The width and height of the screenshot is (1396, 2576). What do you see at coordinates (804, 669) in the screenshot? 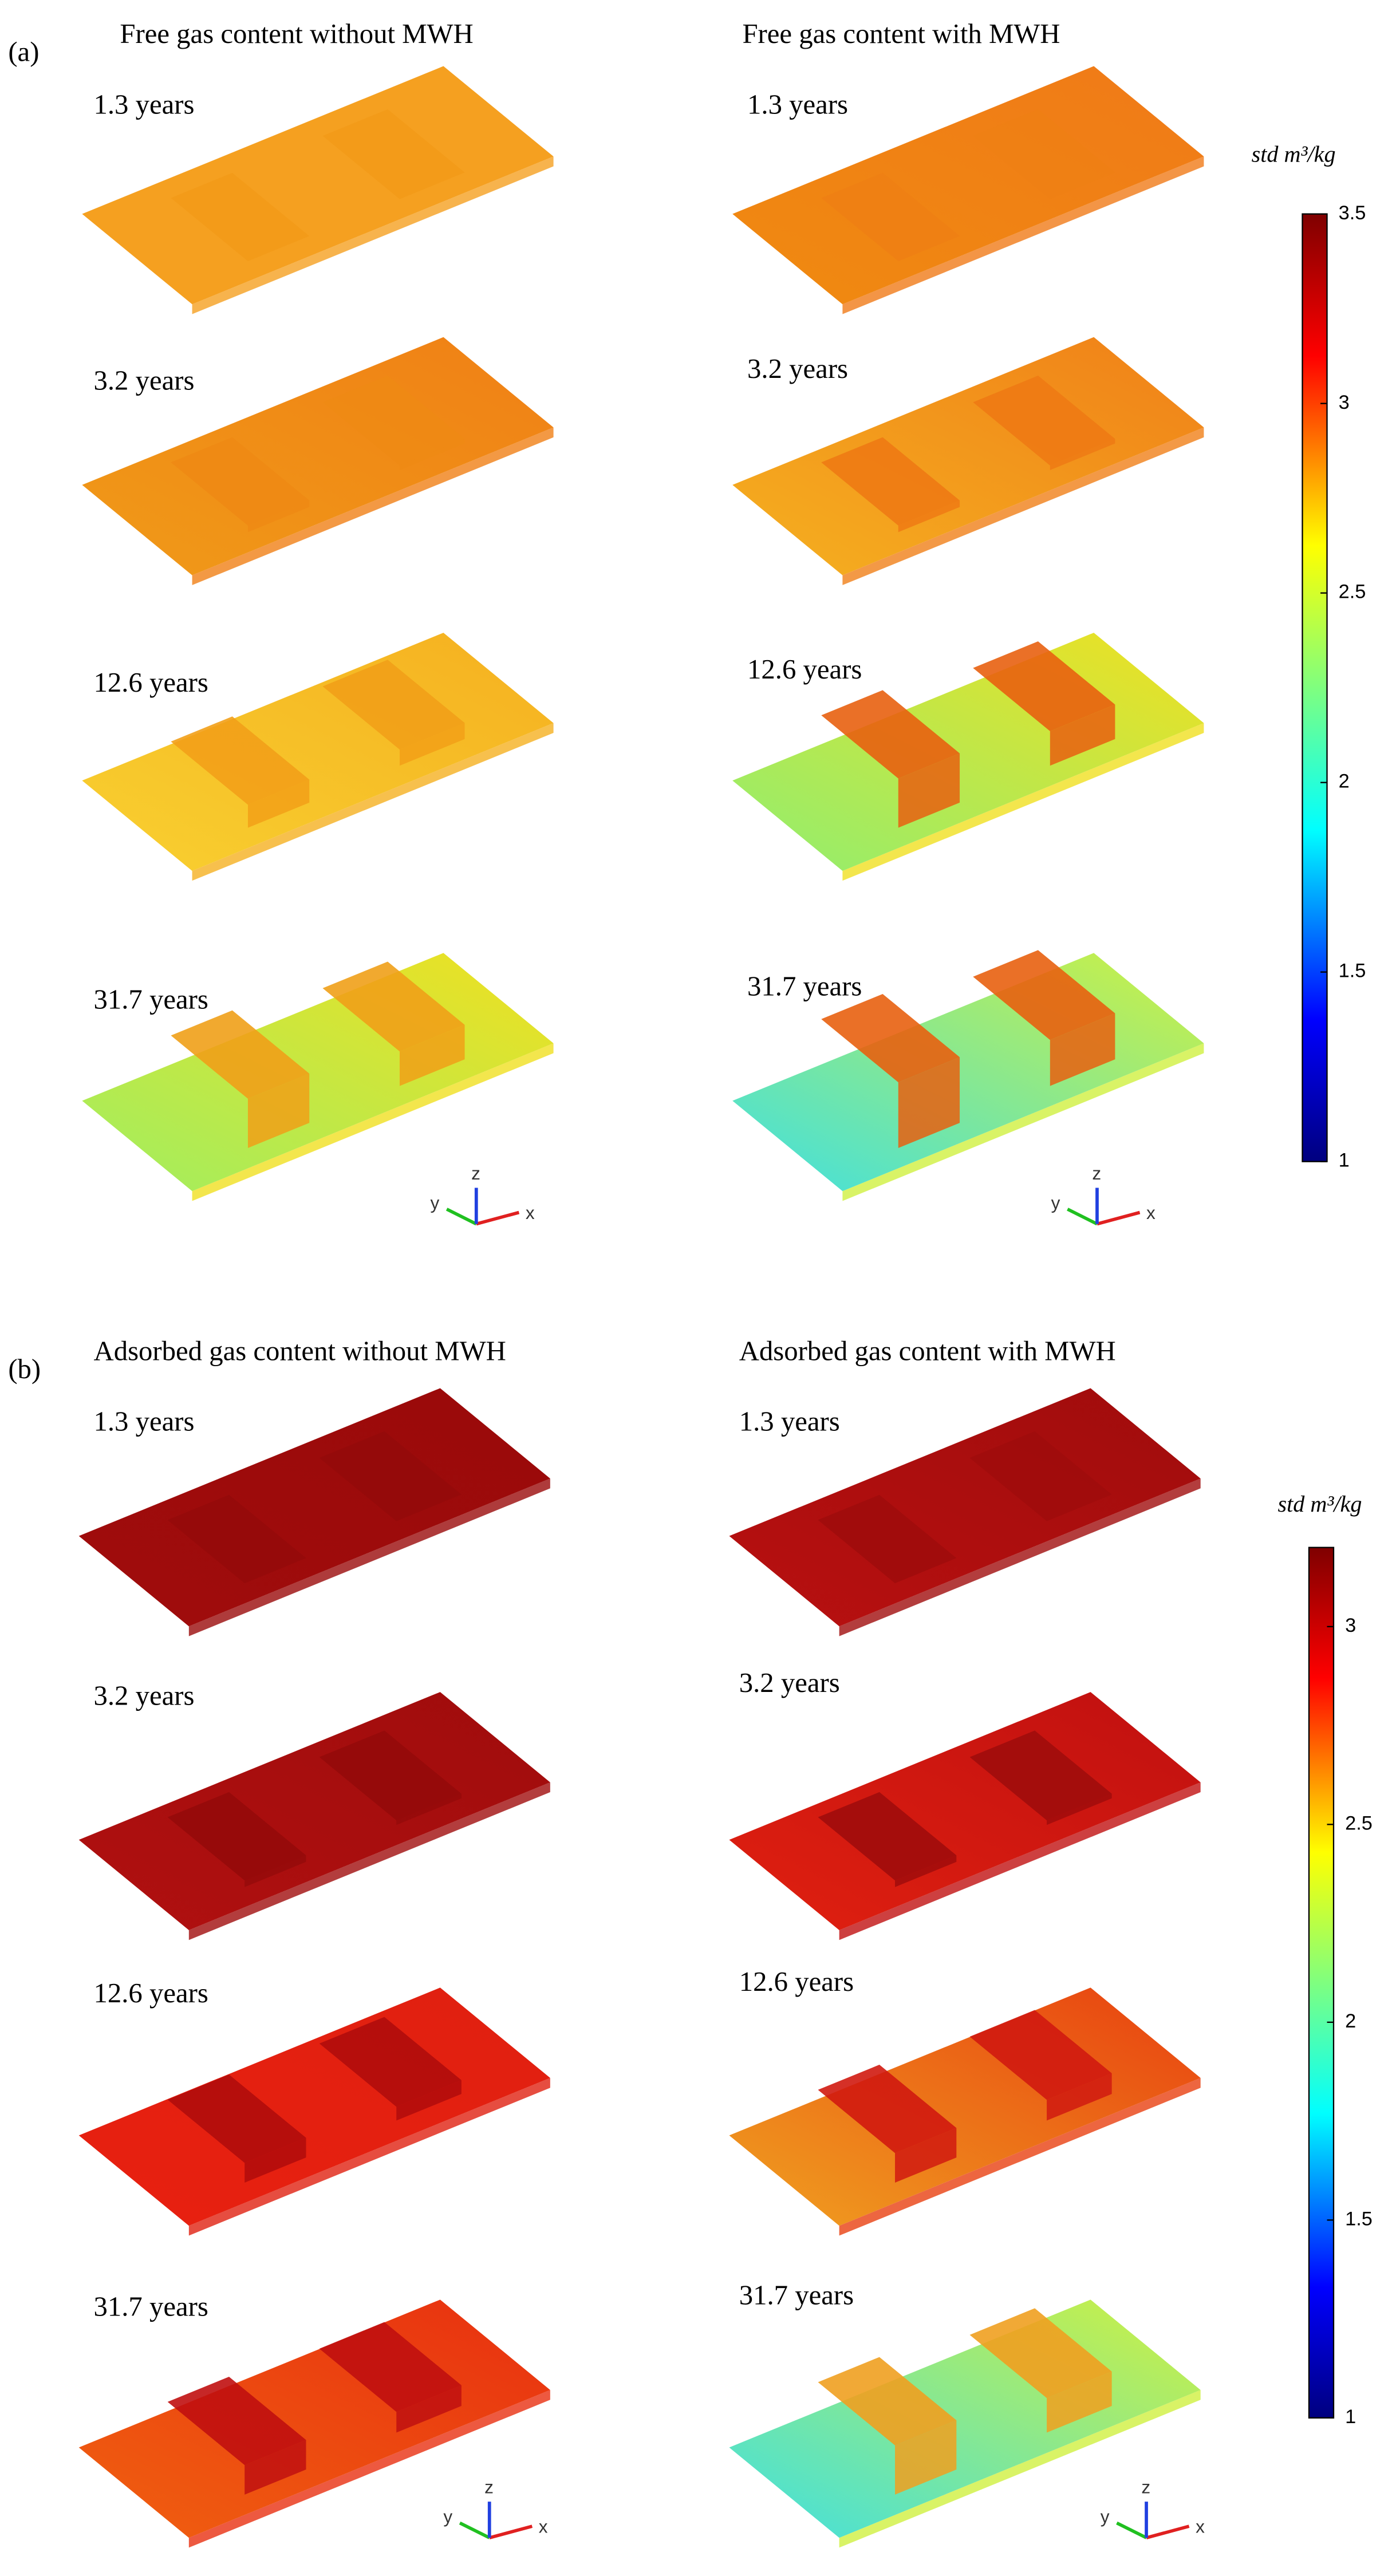
I see `time-label: 12.6 years` at bounding box center [804, 669].